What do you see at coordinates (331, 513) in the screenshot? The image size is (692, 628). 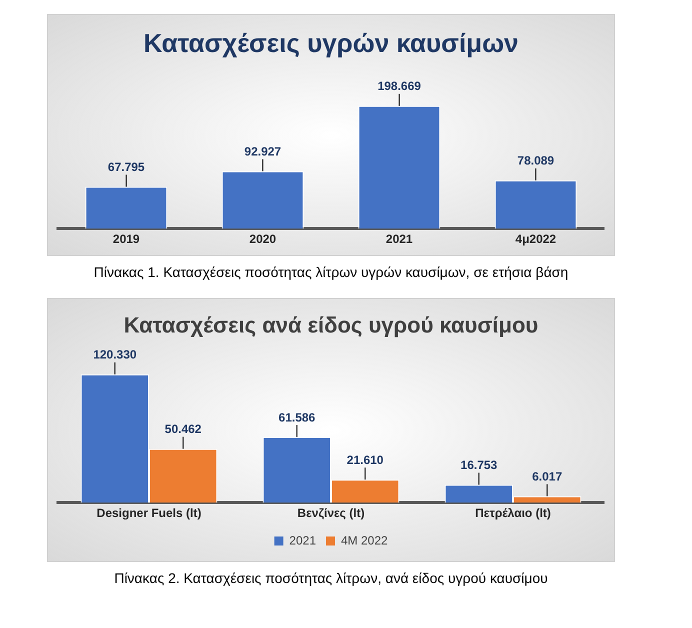 I see `x-tick-label: Βενζίνες (lt)` at bounding box center [331, 513].